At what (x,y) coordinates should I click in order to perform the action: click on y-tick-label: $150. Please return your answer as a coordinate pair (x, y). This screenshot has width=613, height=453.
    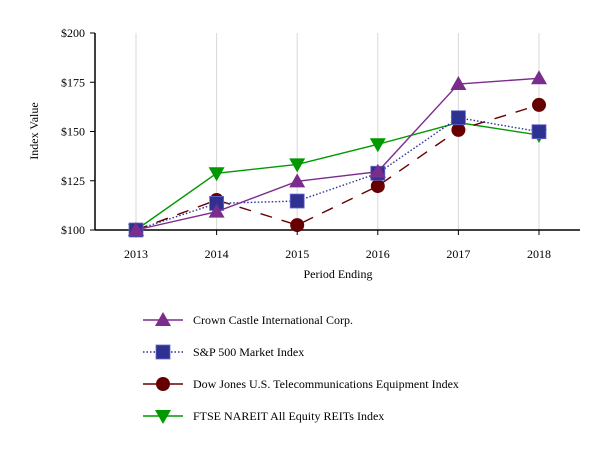
    Looking at the image, I should click on (73, 132).